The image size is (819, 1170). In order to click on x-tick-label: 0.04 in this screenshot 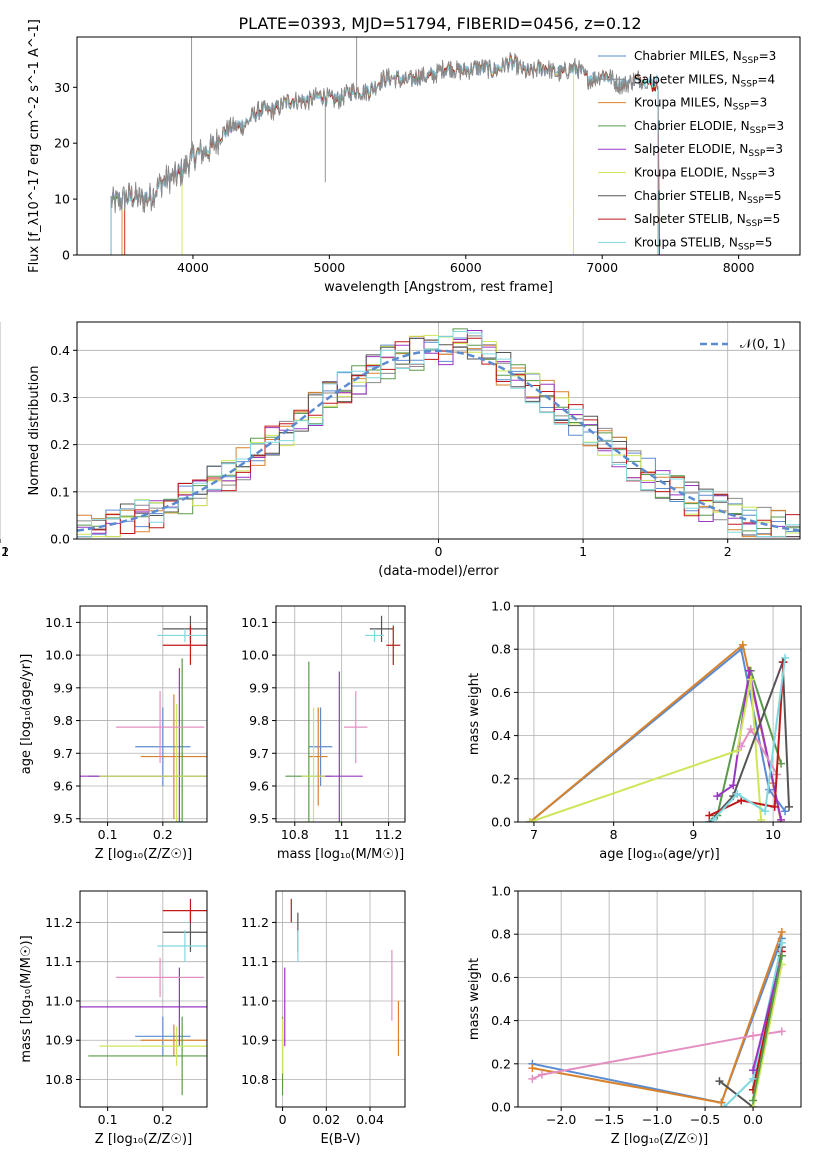, I will do `click(370, 1119)`.